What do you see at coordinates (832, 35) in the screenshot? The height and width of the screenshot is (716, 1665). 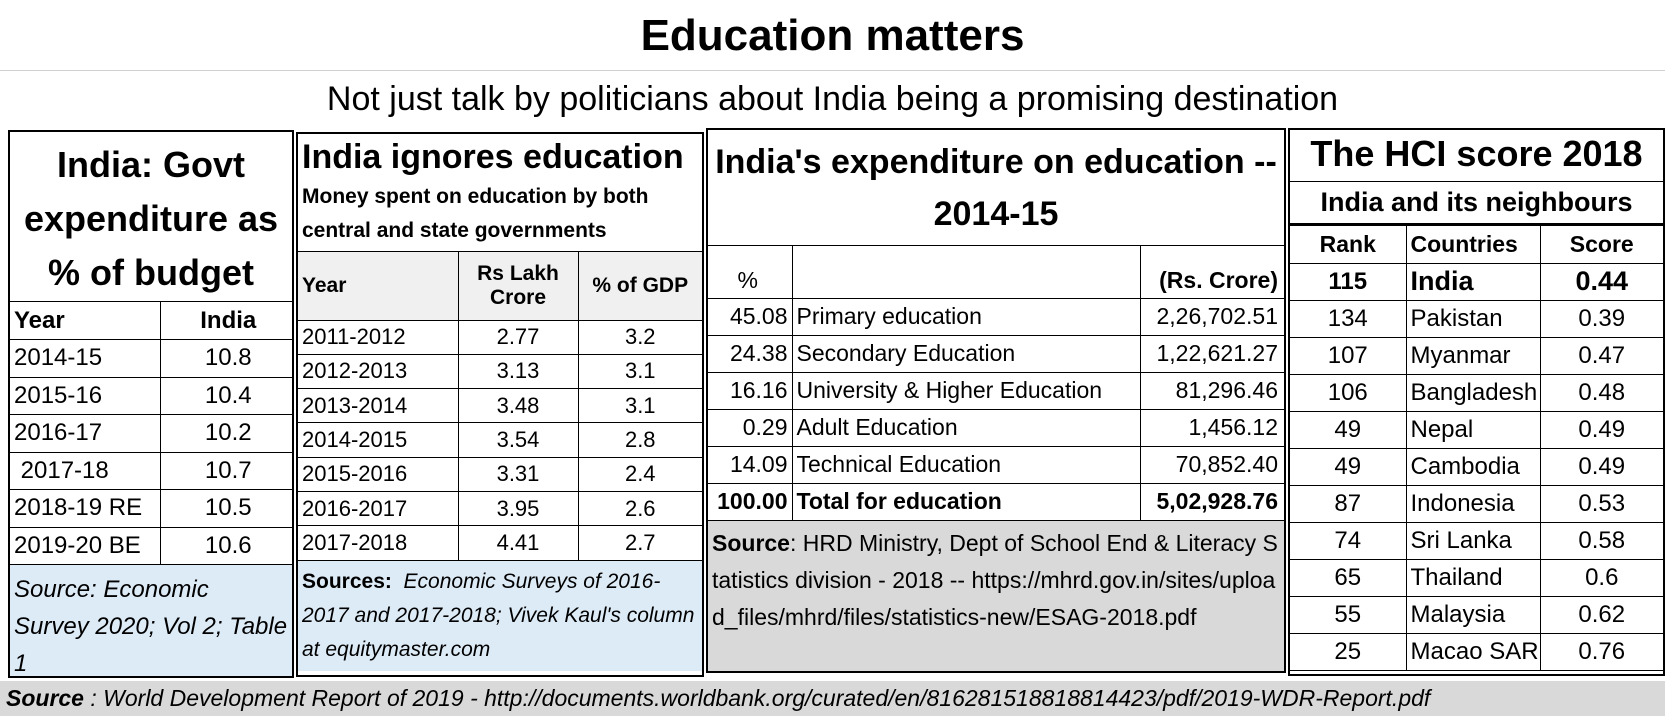 I see `page-title: Education matters` at bounding box center [832, 35].